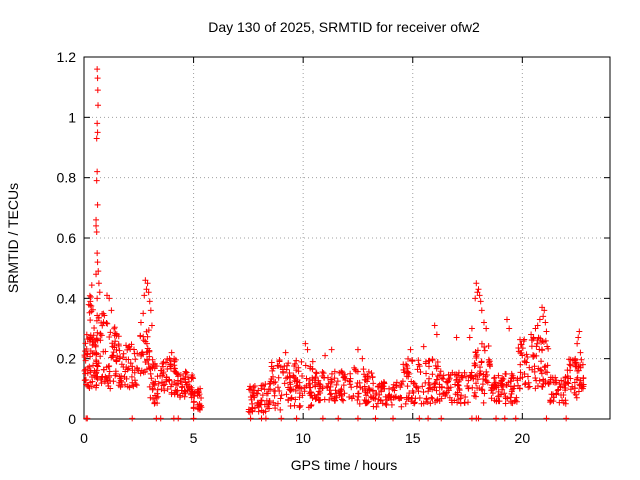 The image size is (640, 480). What do you see at coordinates (72, 419) in the screenshot?
I see `y-tick-label: 0` at bounding box center [72, 419].